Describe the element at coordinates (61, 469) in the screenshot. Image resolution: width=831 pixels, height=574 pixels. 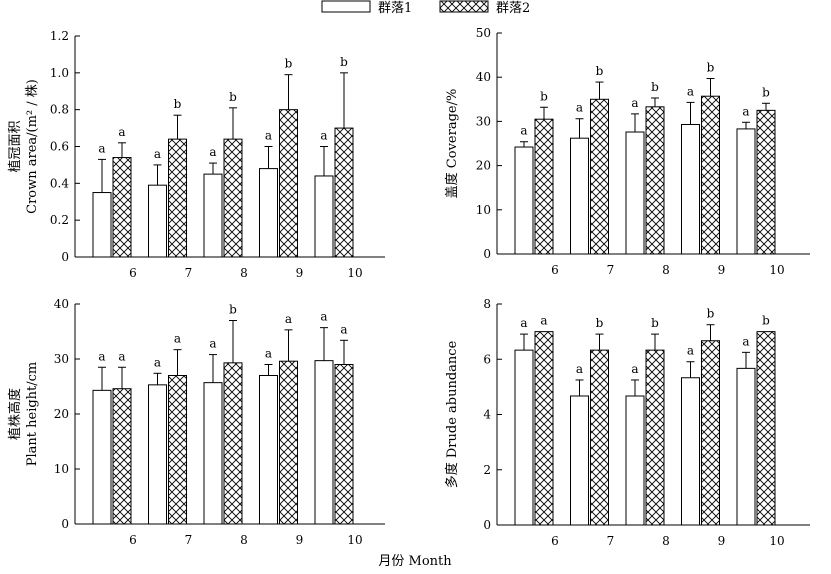
I see `y-tick-label: 10` at that location.